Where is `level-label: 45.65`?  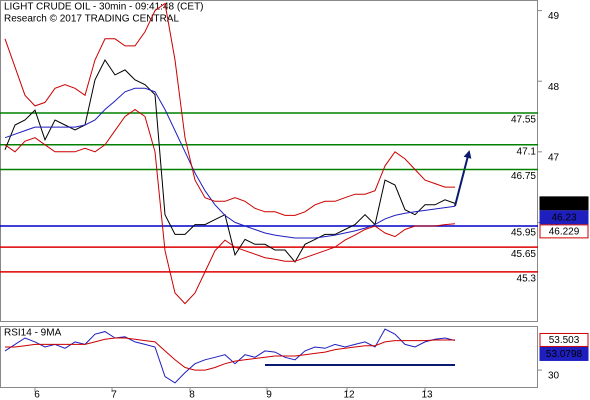 level-label: 45.65 is located at coordinates (523, 254).